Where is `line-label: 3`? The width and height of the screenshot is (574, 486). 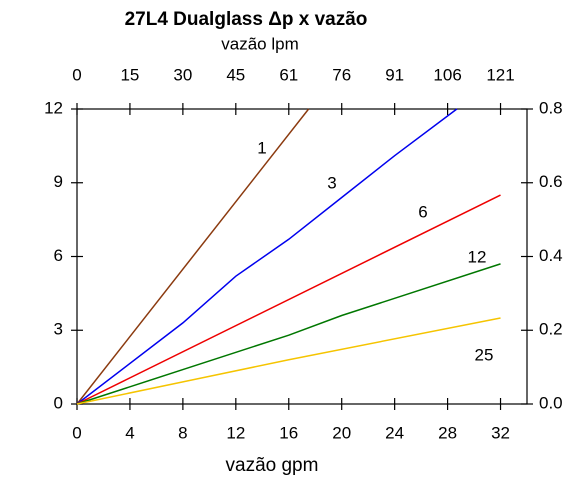
line-label: 3 is located at coordinates (331, 182).